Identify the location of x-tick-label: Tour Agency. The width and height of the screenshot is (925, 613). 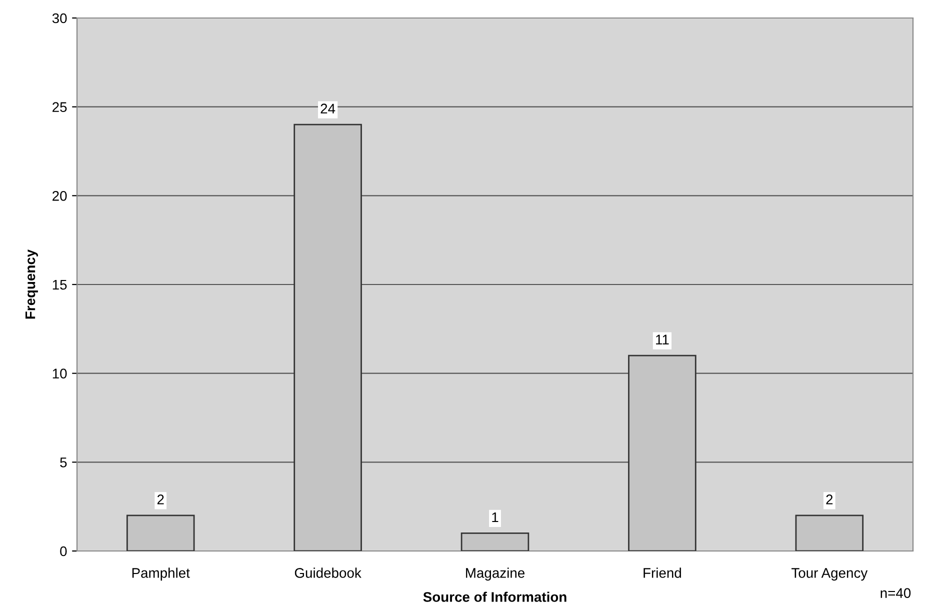
(830, 574).